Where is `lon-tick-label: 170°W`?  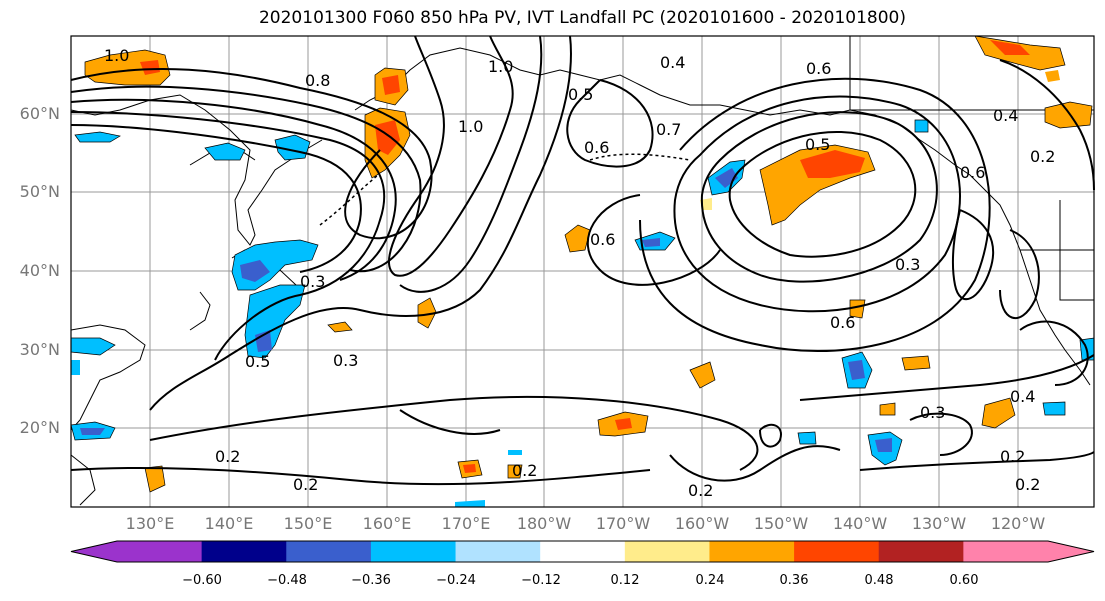 lon-tick-label: 170°W is located at coordinates (623, 523).